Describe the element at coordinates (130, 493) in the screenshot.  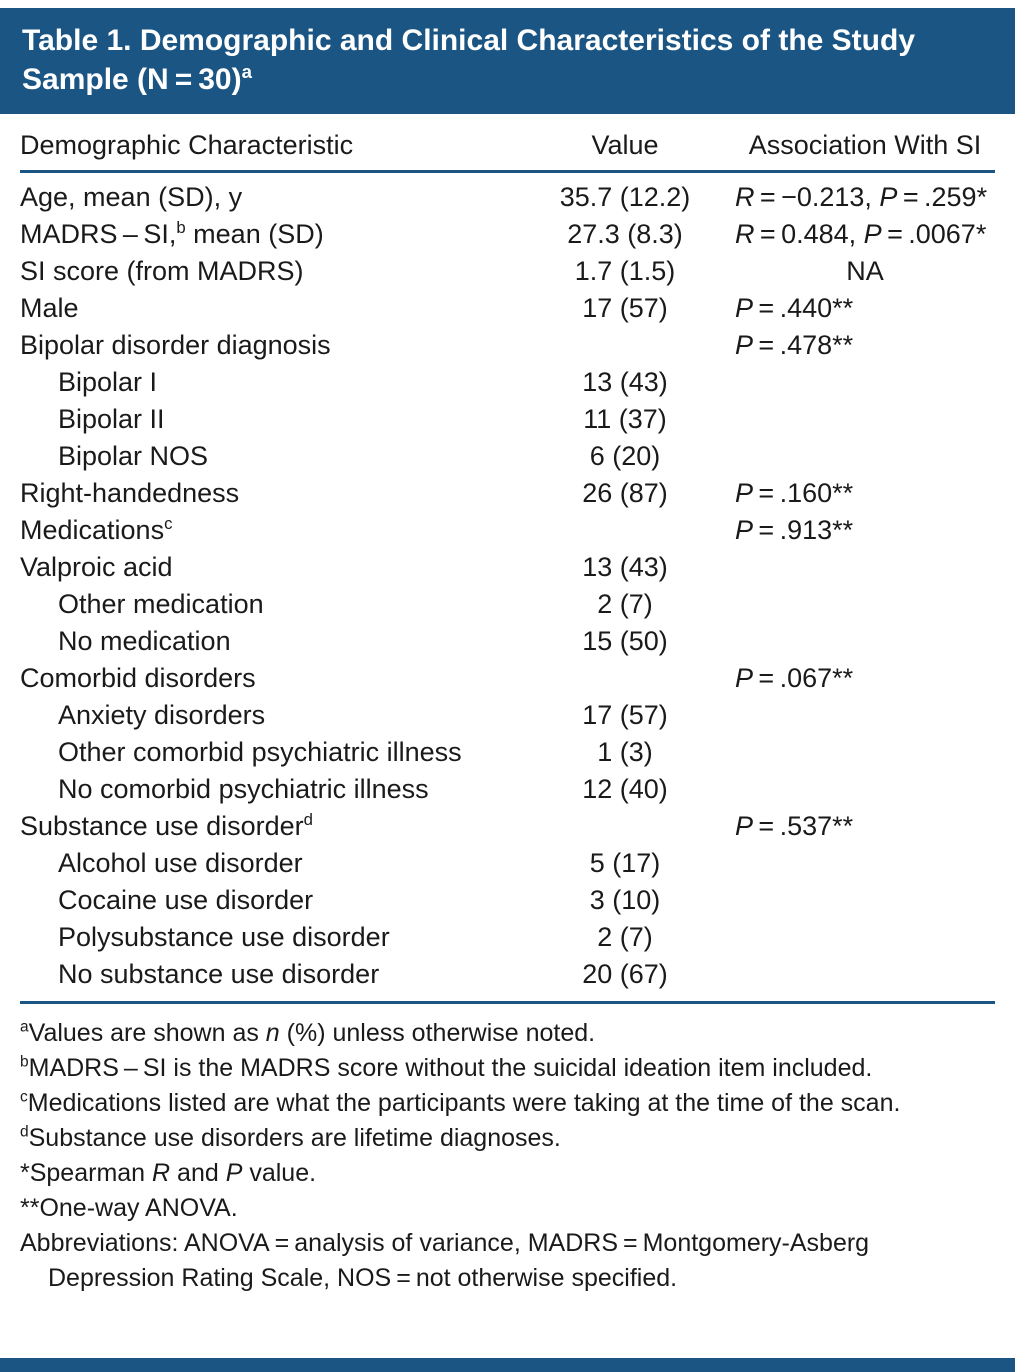
I see `cell-characteristic: Right-handedness` at that location.